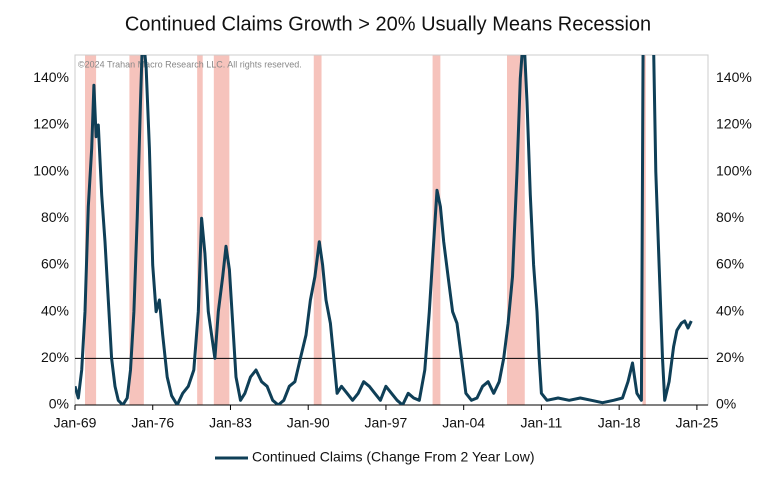 This screenshot has height=491, width=775. What do you see at coordinates (55, 357) in the screenshot?
I see `y-tick-label: 20%` at bounding box center [55, 357].